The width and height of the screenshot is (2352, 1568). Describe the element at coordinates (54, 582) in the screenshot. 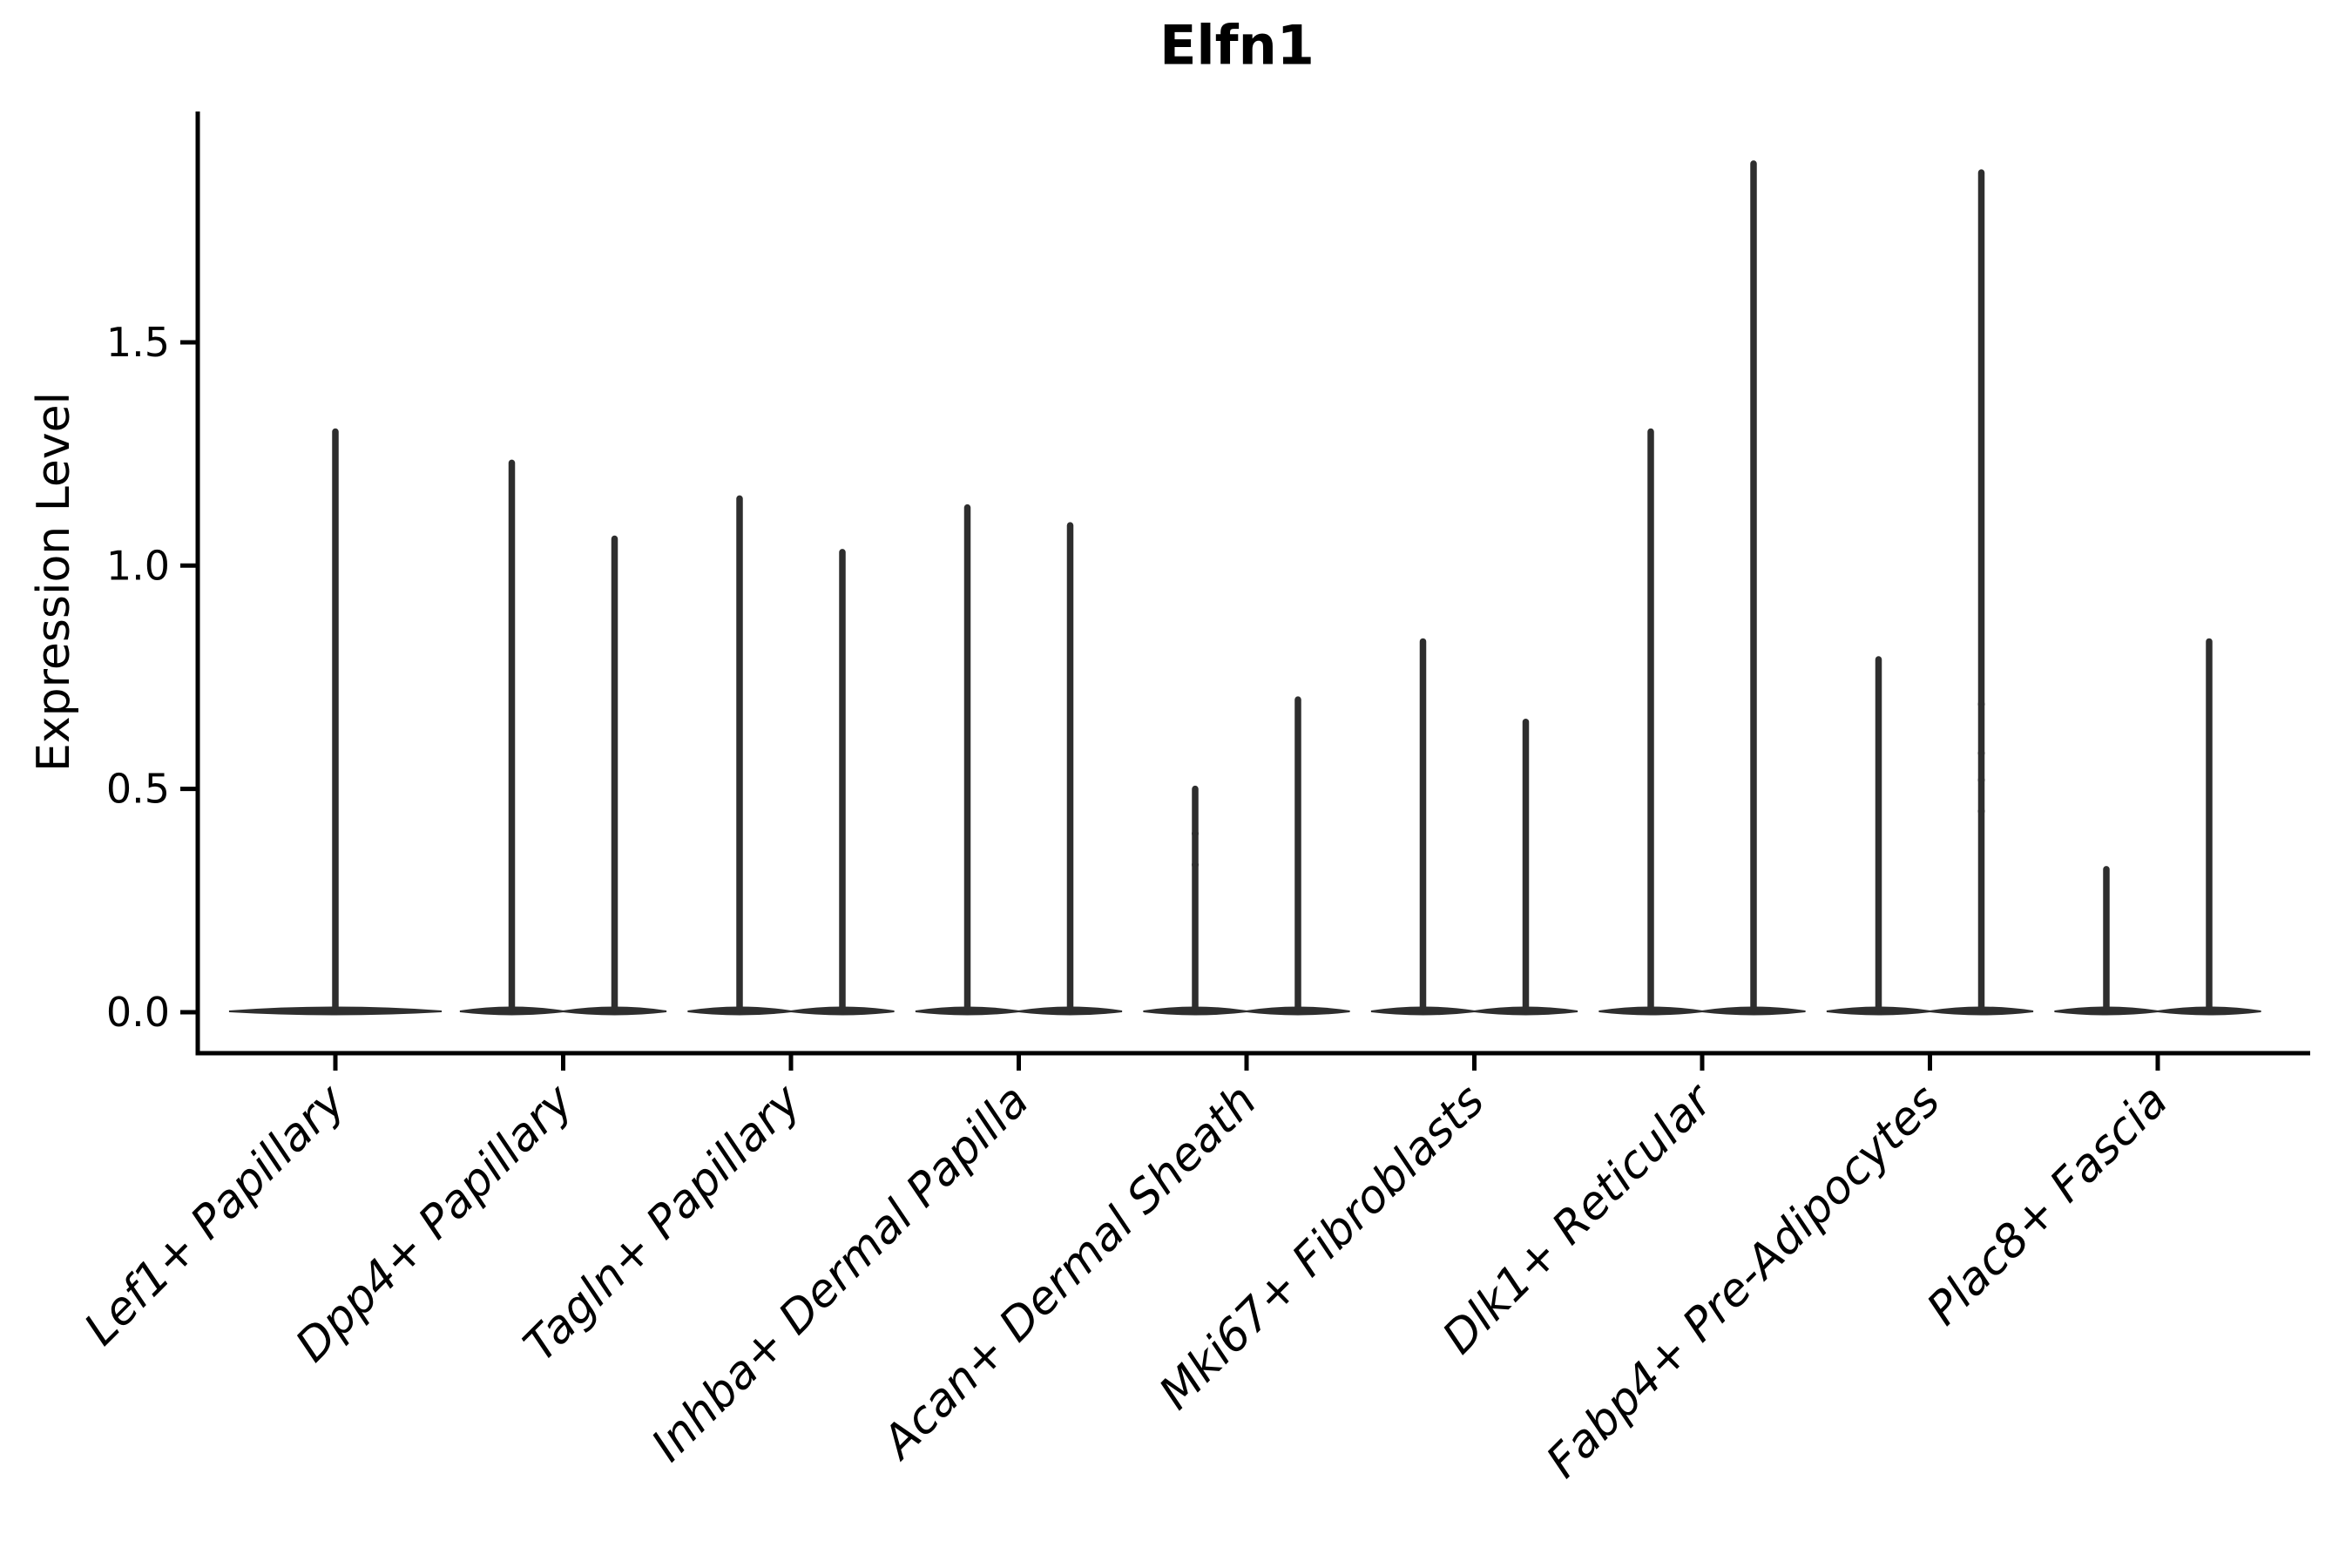

I see `y-axis-label: Expression Level` at that location.